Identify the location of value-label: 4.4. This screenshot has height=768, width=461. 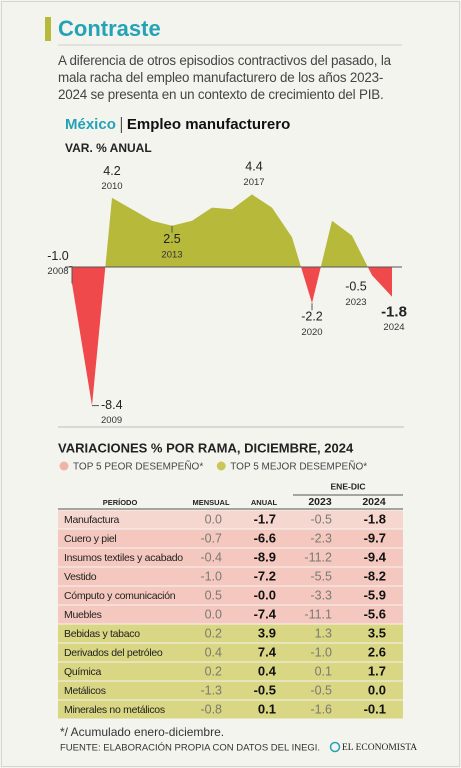
(253, 167).